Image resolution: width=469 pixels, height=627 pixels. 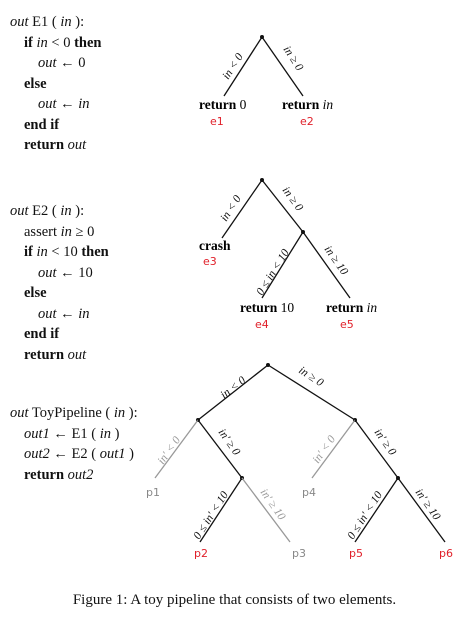 I want to click on e1-line-endif: end if, so click(x=42, y=124).